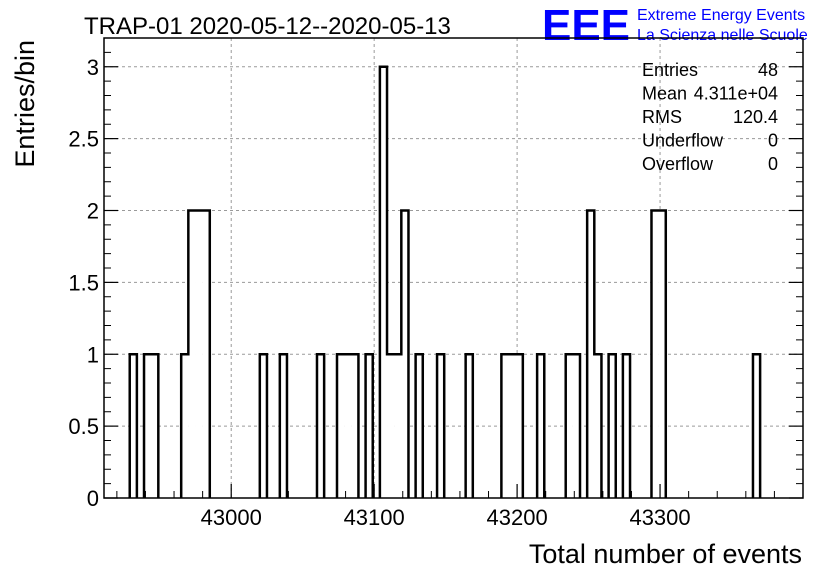 Image resolution: width=836 pixels, height=572 pixels. What do you see at coordinates (755, 117) in the screenshot?
I see `stats-value: 120.4` at bounding box center [755, 117].